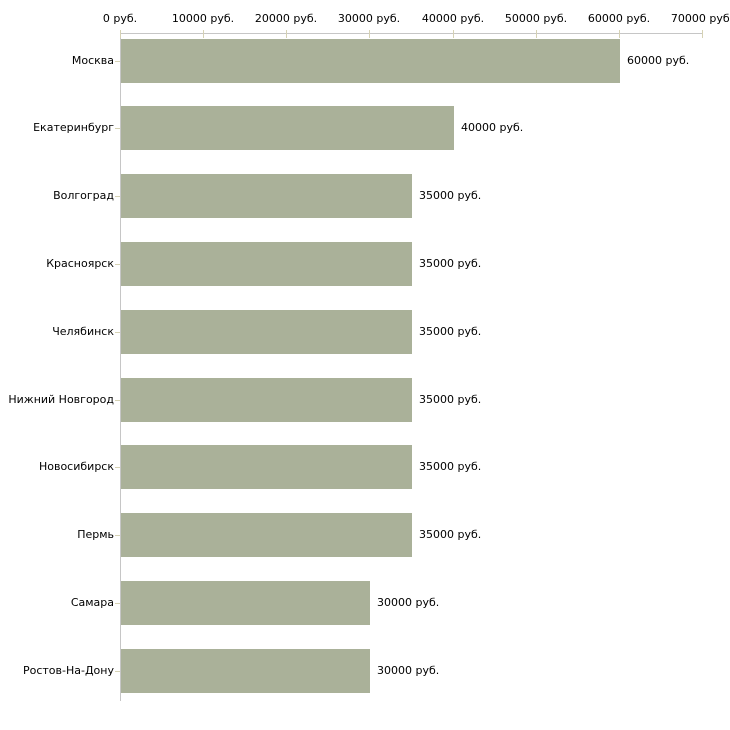 Image resolution: width=730 pixels, height=730 pixels. I want to click on x-axis-tick-label: 30000 руб., so click(369, 18).